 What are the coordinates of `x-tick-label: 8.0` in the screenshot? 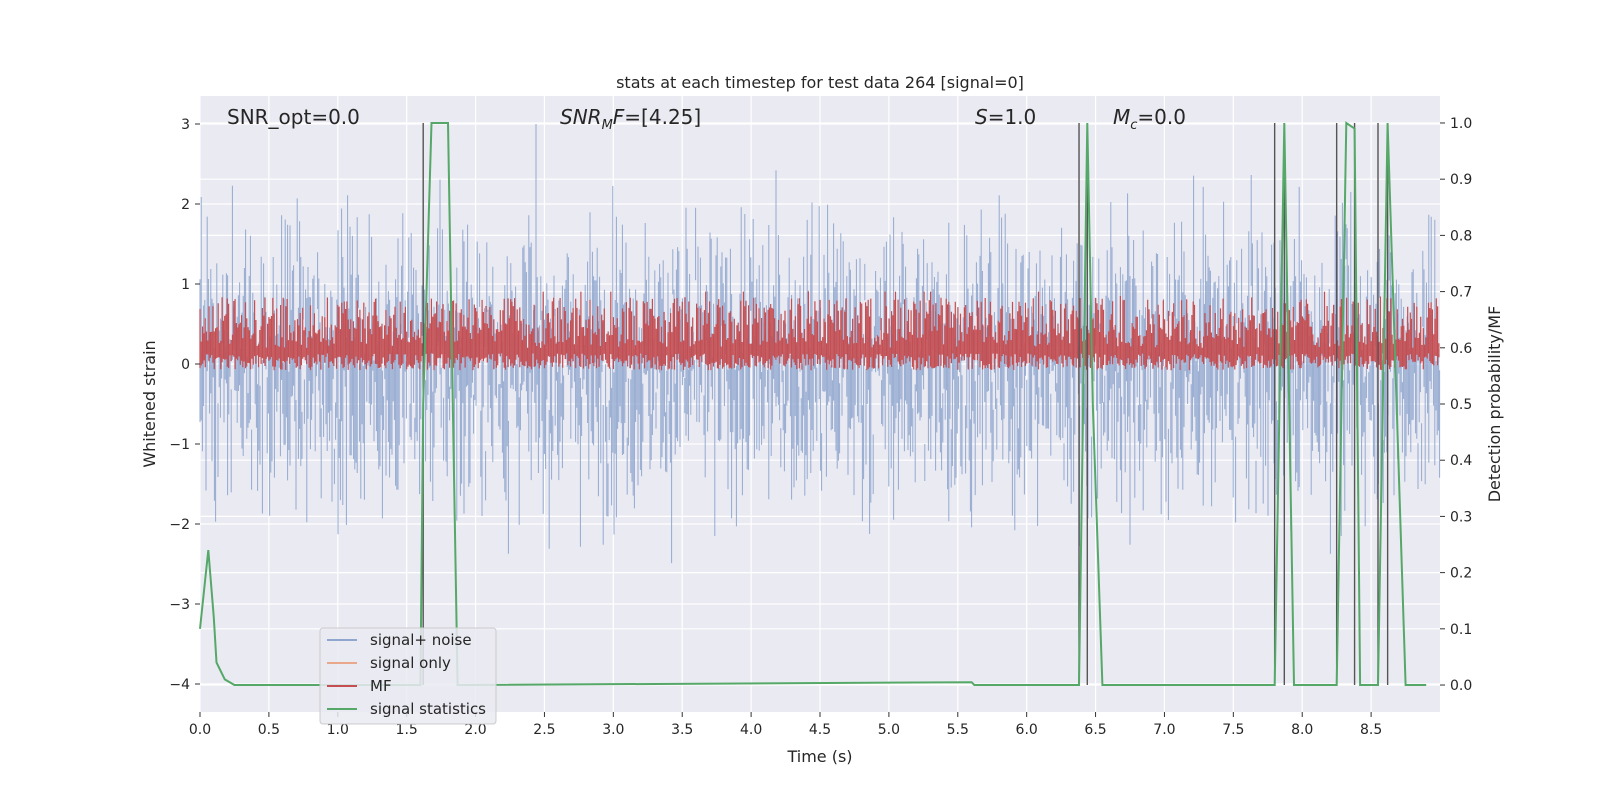 It's located at (1302, 730).